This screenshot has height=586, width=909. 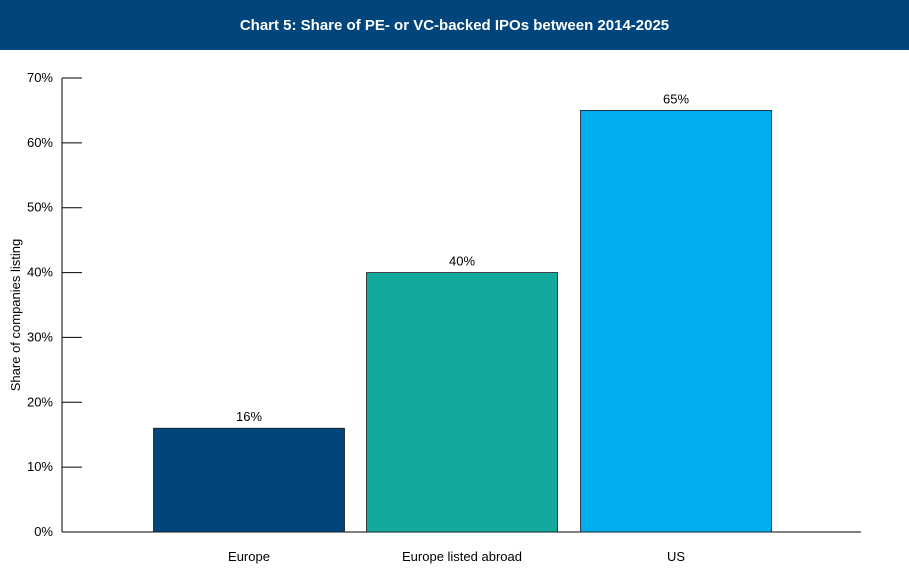 I want to click on y-tick-label: 0%, so click(x=43, y=531).